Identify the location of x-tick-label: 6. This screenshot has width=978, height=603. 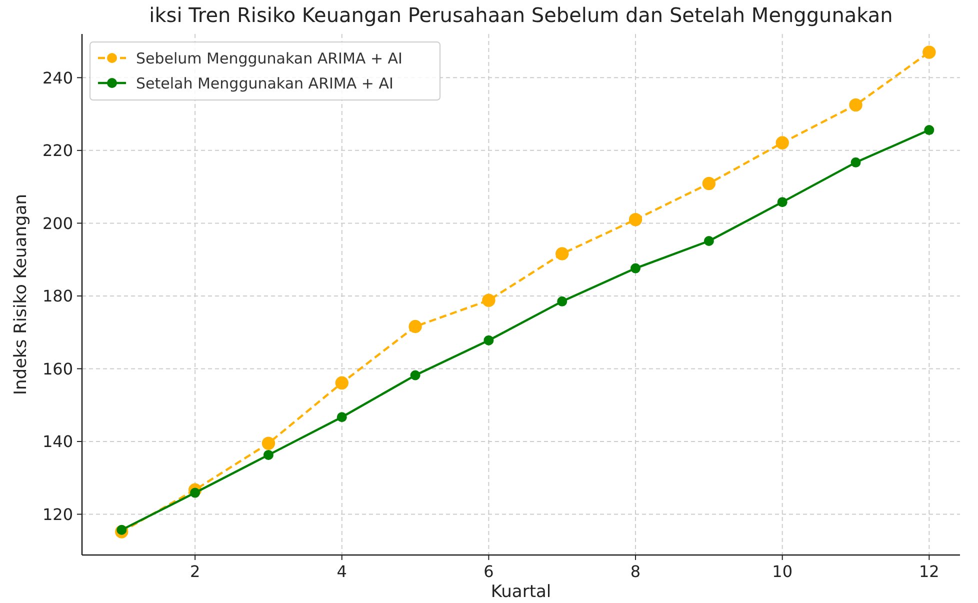
(489, 571).